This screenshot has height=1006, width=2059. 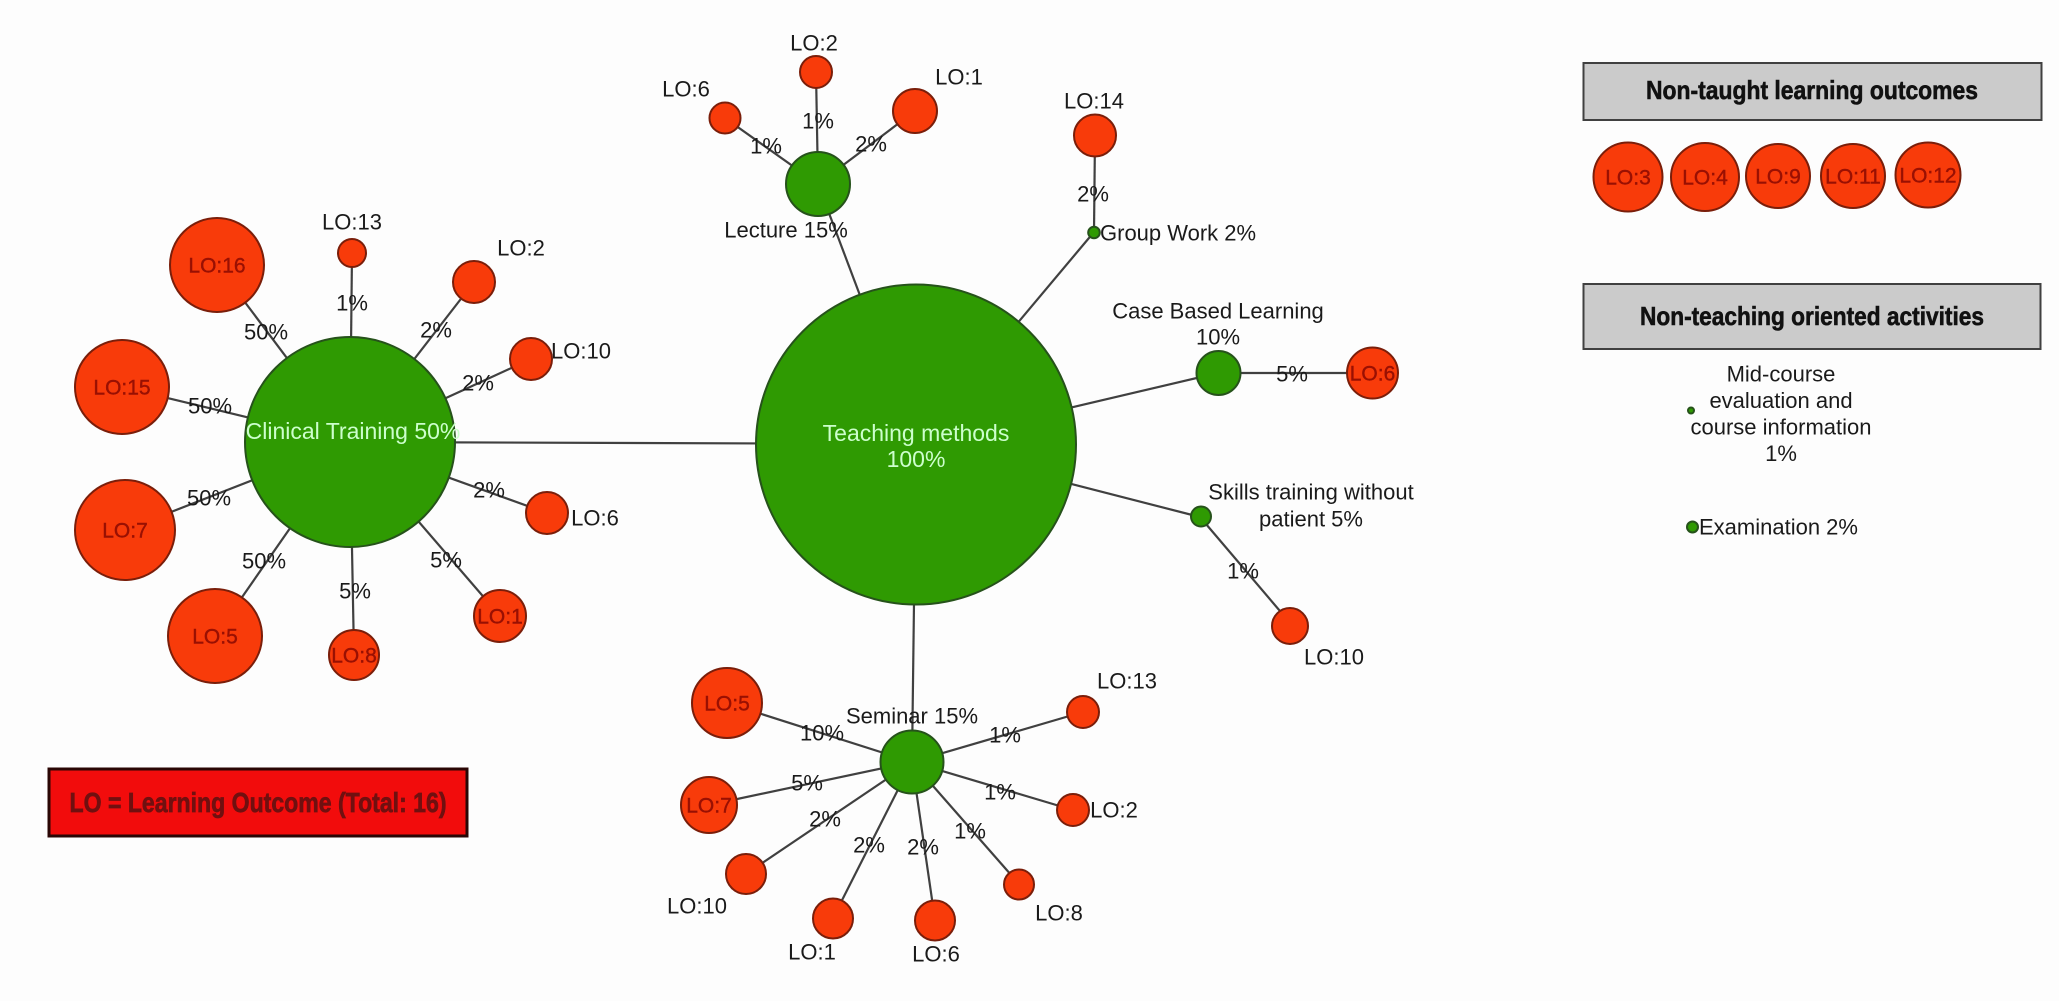 I want to click on svg-text: course information, so click(x=1781, y=427).